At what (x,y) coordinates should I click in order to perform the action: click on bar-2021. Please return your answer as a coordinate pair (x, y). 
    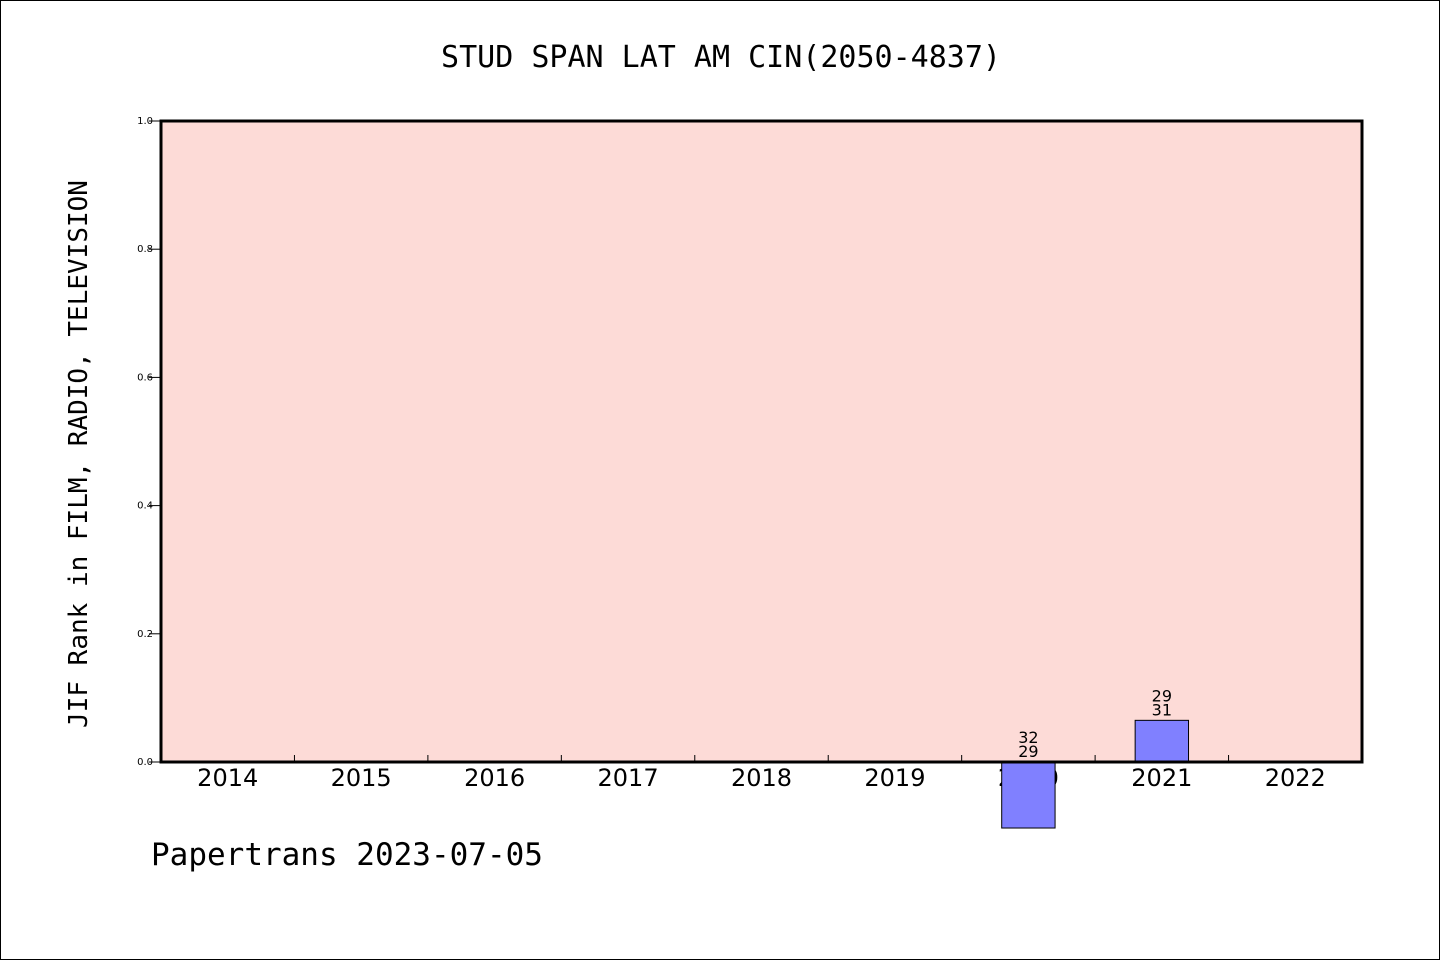
    Looking at the image, I should click on (1162, 741).